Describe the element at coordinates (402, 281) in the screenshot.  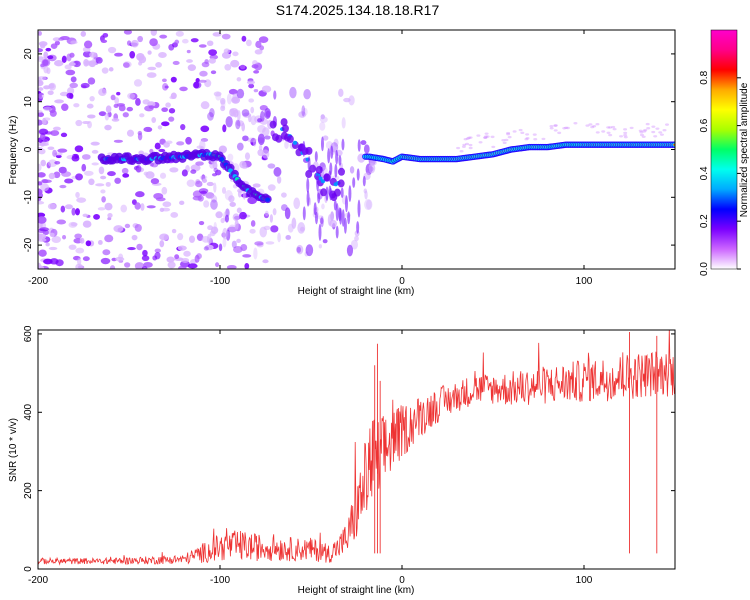
I see `spectrogram-x-tick-label: 0` at that location.